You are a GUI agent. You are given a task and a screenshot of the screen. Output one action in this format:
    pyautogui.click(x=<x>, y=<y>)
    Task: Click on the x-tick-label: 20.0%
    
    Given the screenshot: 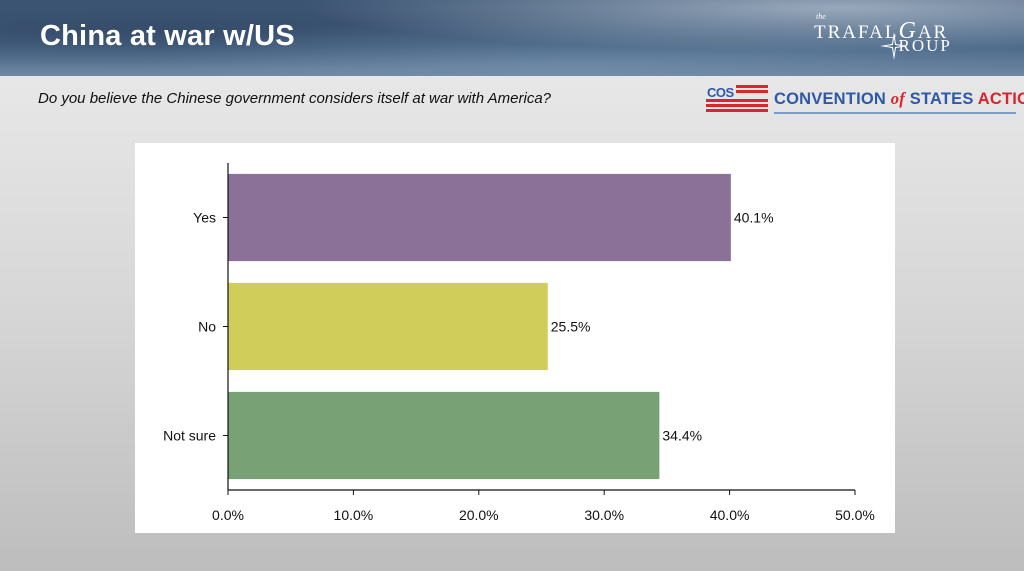 What is the action you would take?
    pyautogui.click(x=479, y=515)
    